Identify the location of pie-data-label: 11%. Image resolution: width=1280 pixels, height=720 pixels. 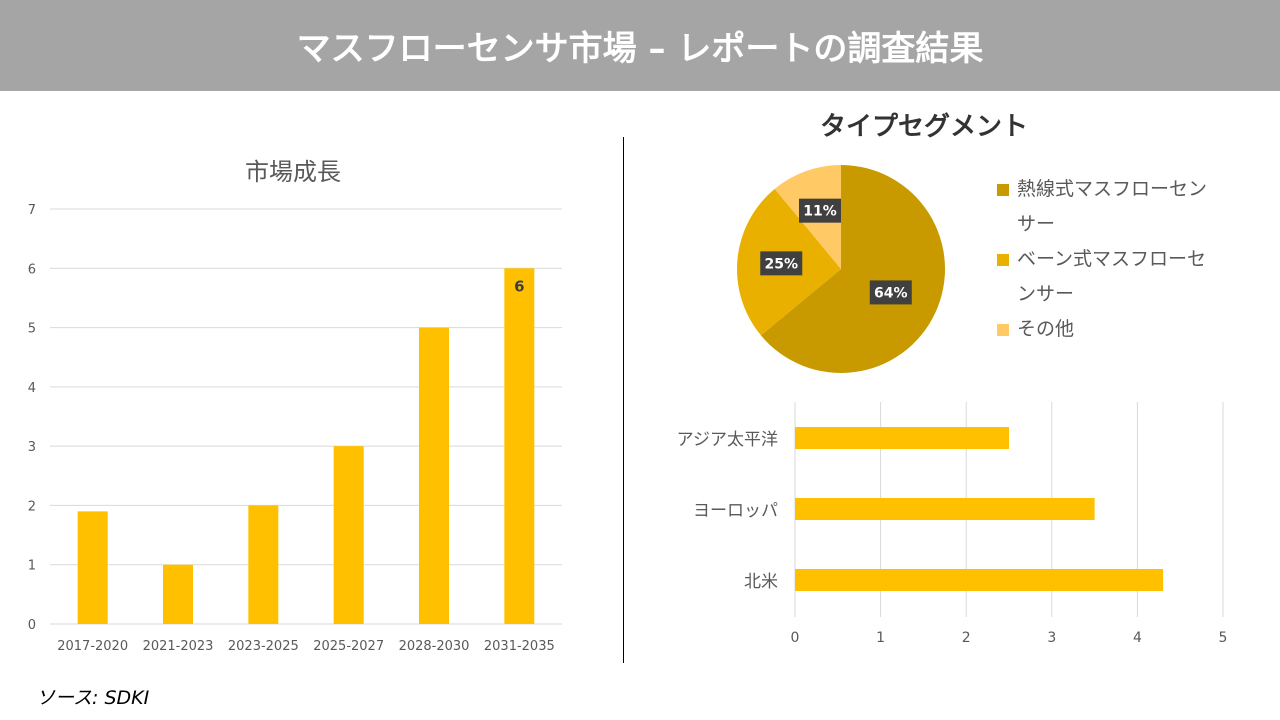
(820, 212).